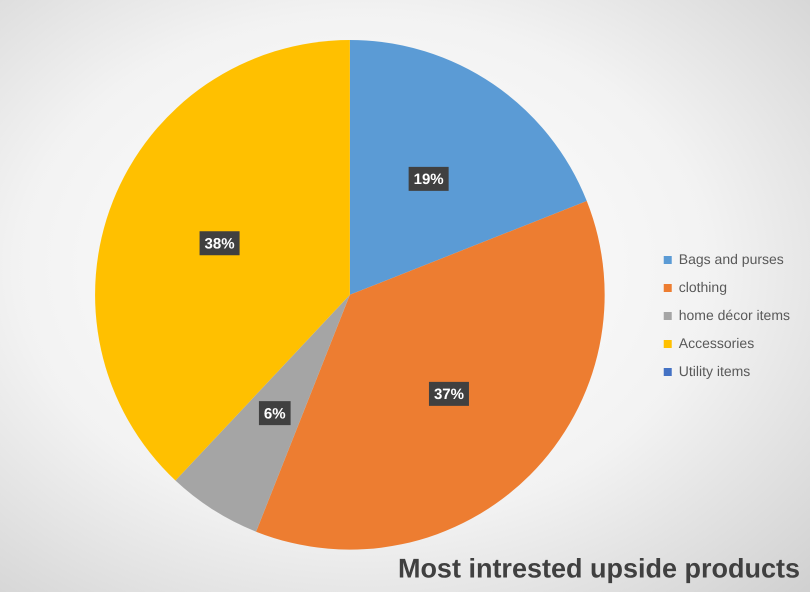 The width and height of the screenshot is (810, 592). Describe the element at coordinates (734, 314) in the screenshot. I see `legend-label: home décor items` at that location.